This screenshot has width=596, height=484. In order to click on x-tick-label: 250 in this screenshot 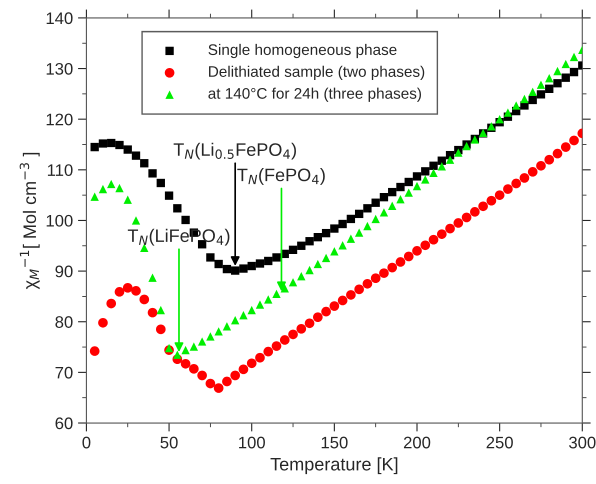, I will do `click(499, 442)`.